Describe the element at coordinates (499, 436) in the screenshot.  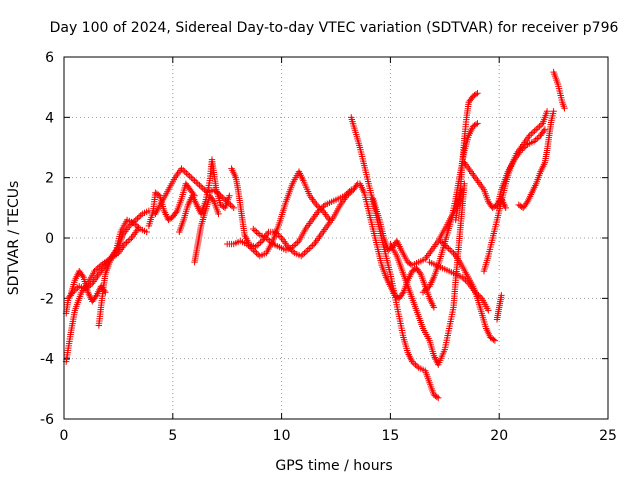
I see `x-tick-label: 20` at that location.